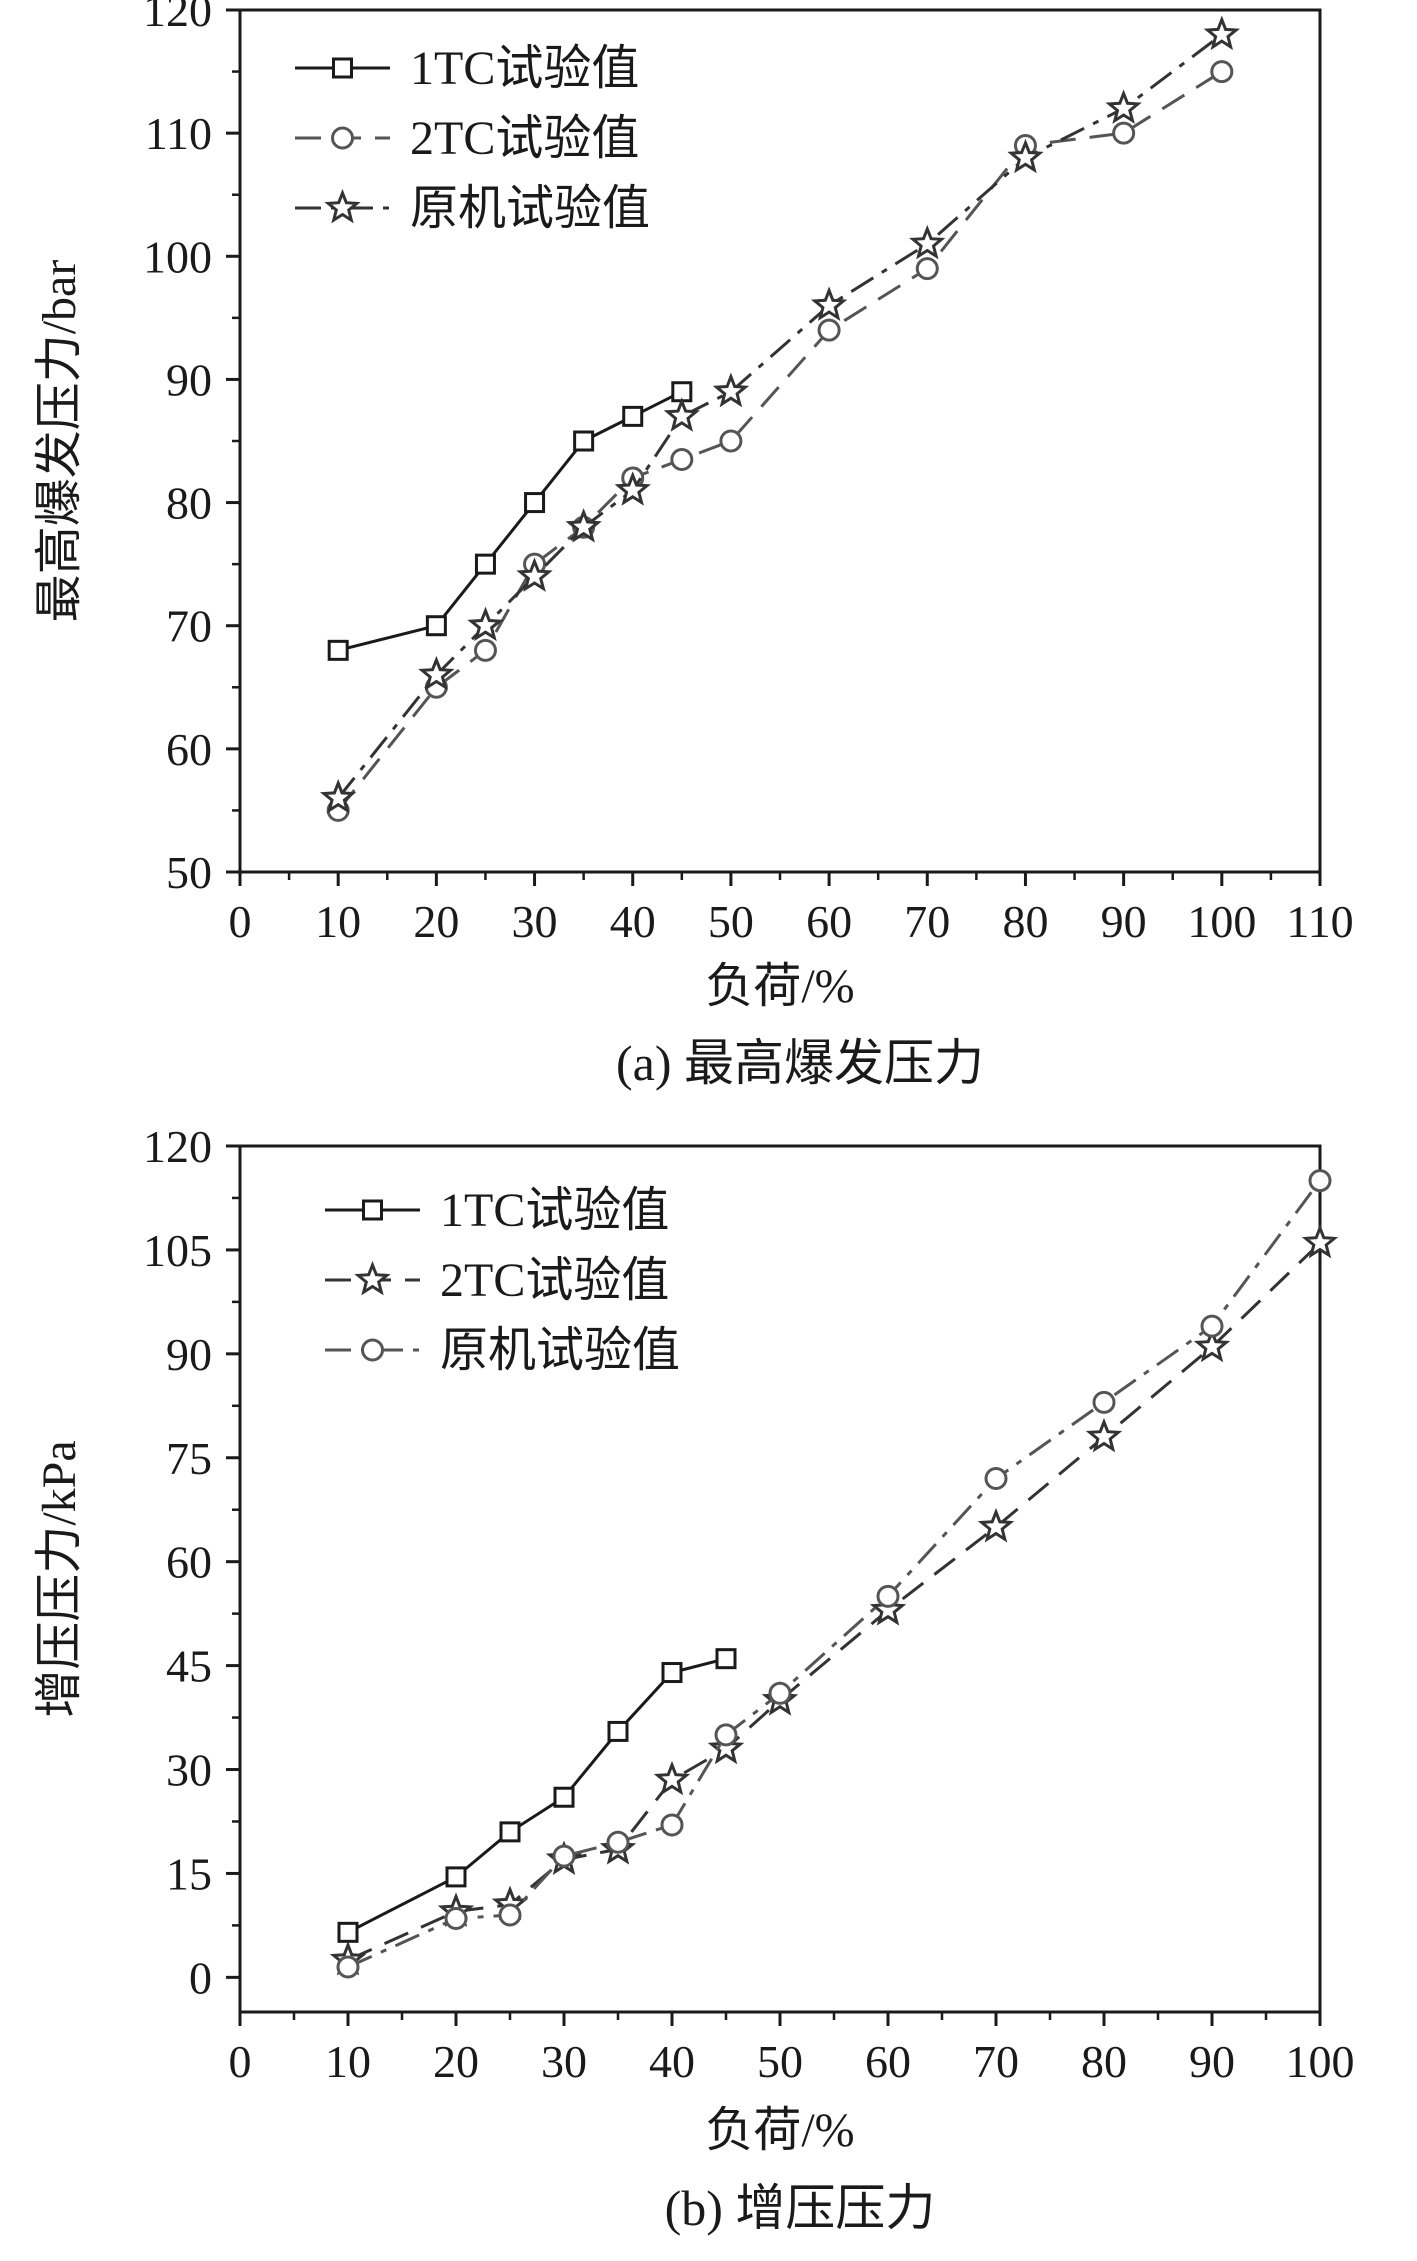 This screenshot has width=1417, height=2261. Describe the element at coordinates (177, 256) in the screenshot. I see `y-tick-label: 100` at that location.